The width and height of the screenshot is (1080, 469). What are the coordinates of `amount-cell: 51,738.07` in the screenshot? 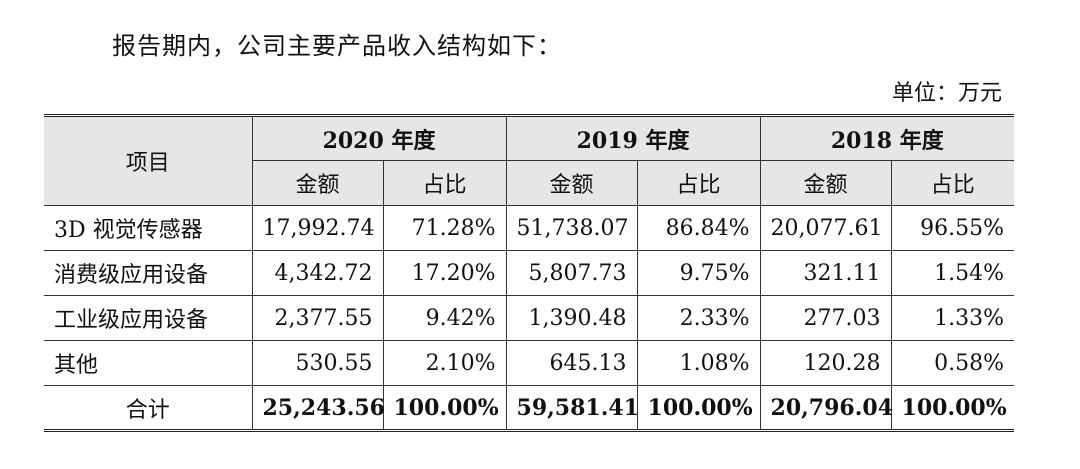 It's located at (571, 228).